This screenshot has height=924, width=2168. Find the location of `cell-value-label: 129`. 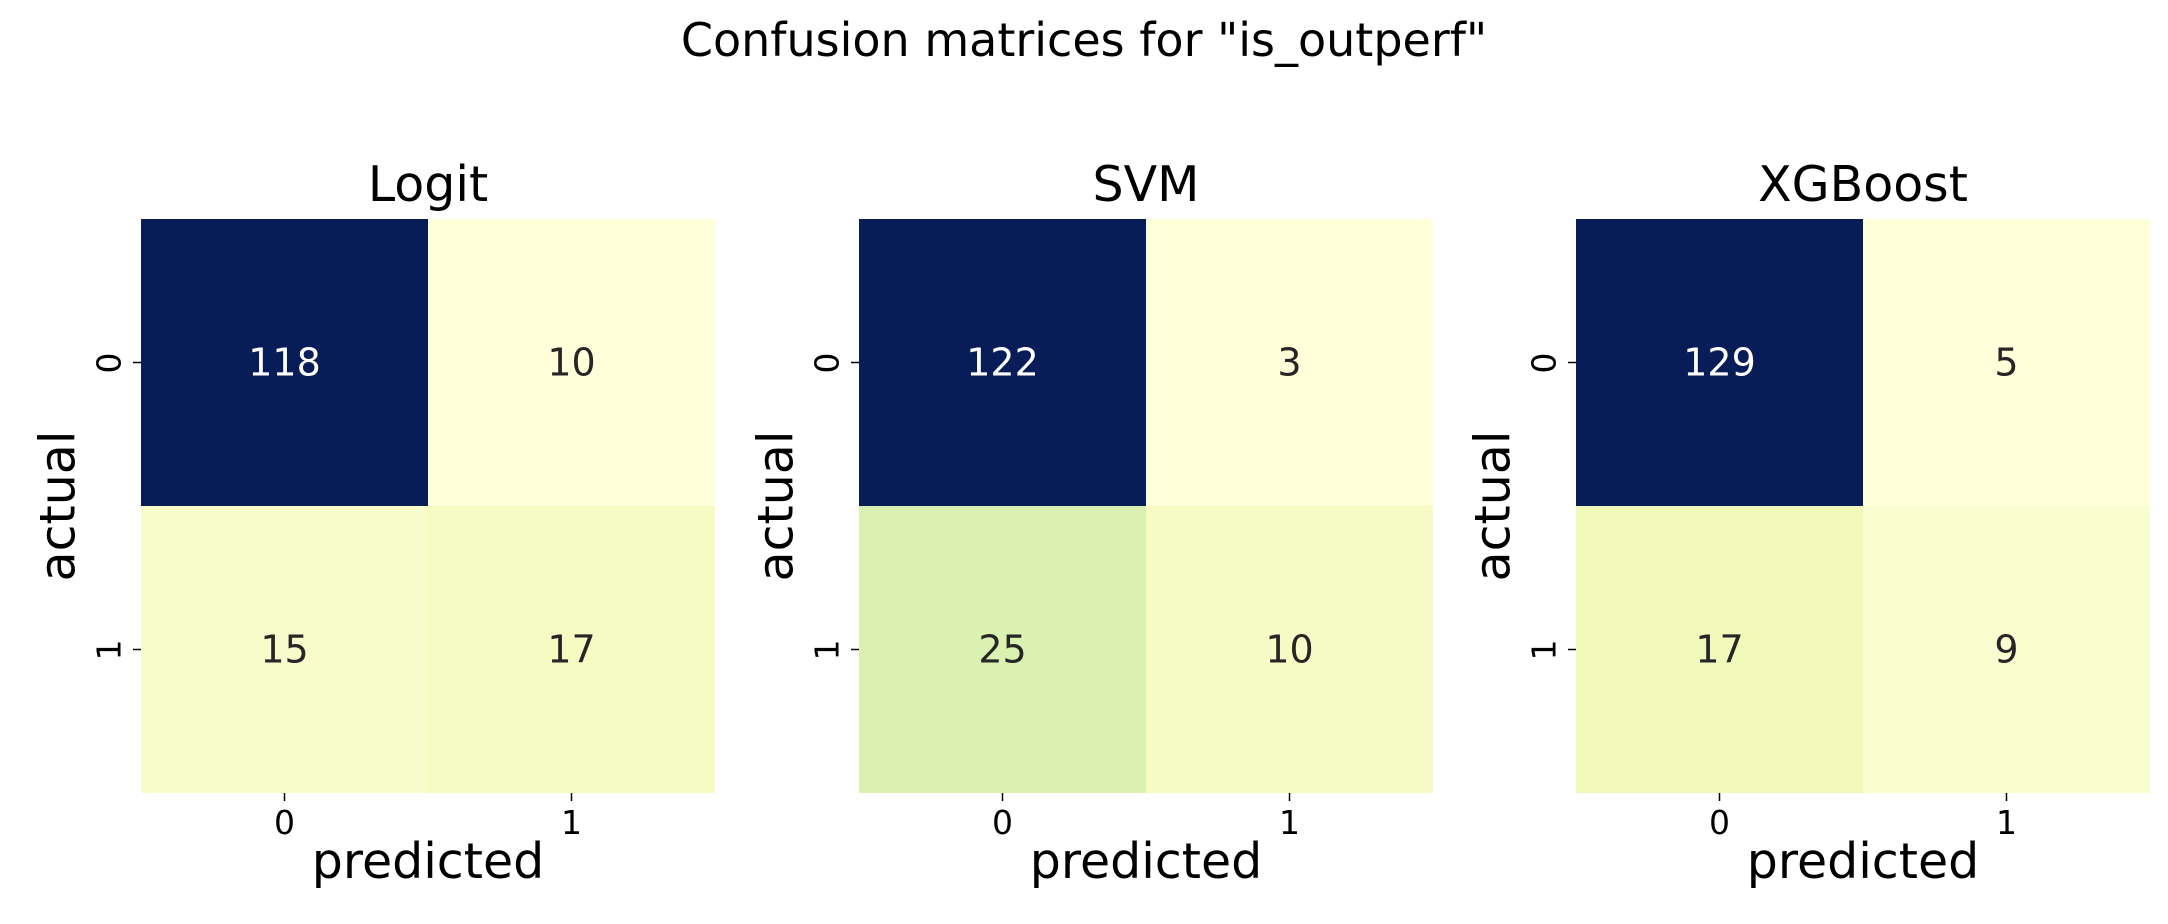

cell-value-label: 129 is located at coordinates (1719, 363).